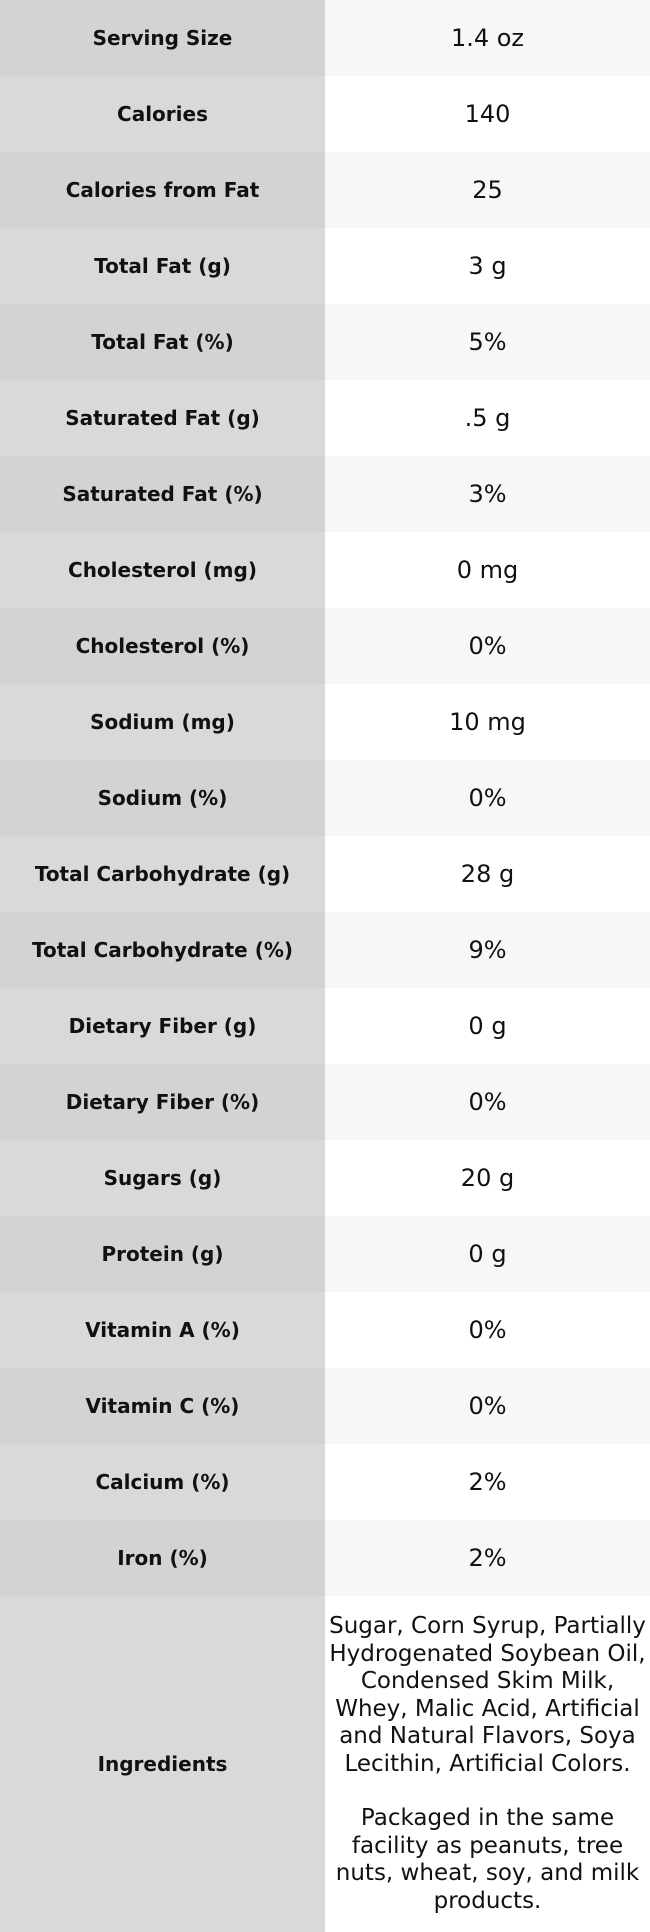  What do you see at coordinates (162, 722) in the screenshot?
I see `row-label: Sodium (mg)` at bounding box center [162, 722].